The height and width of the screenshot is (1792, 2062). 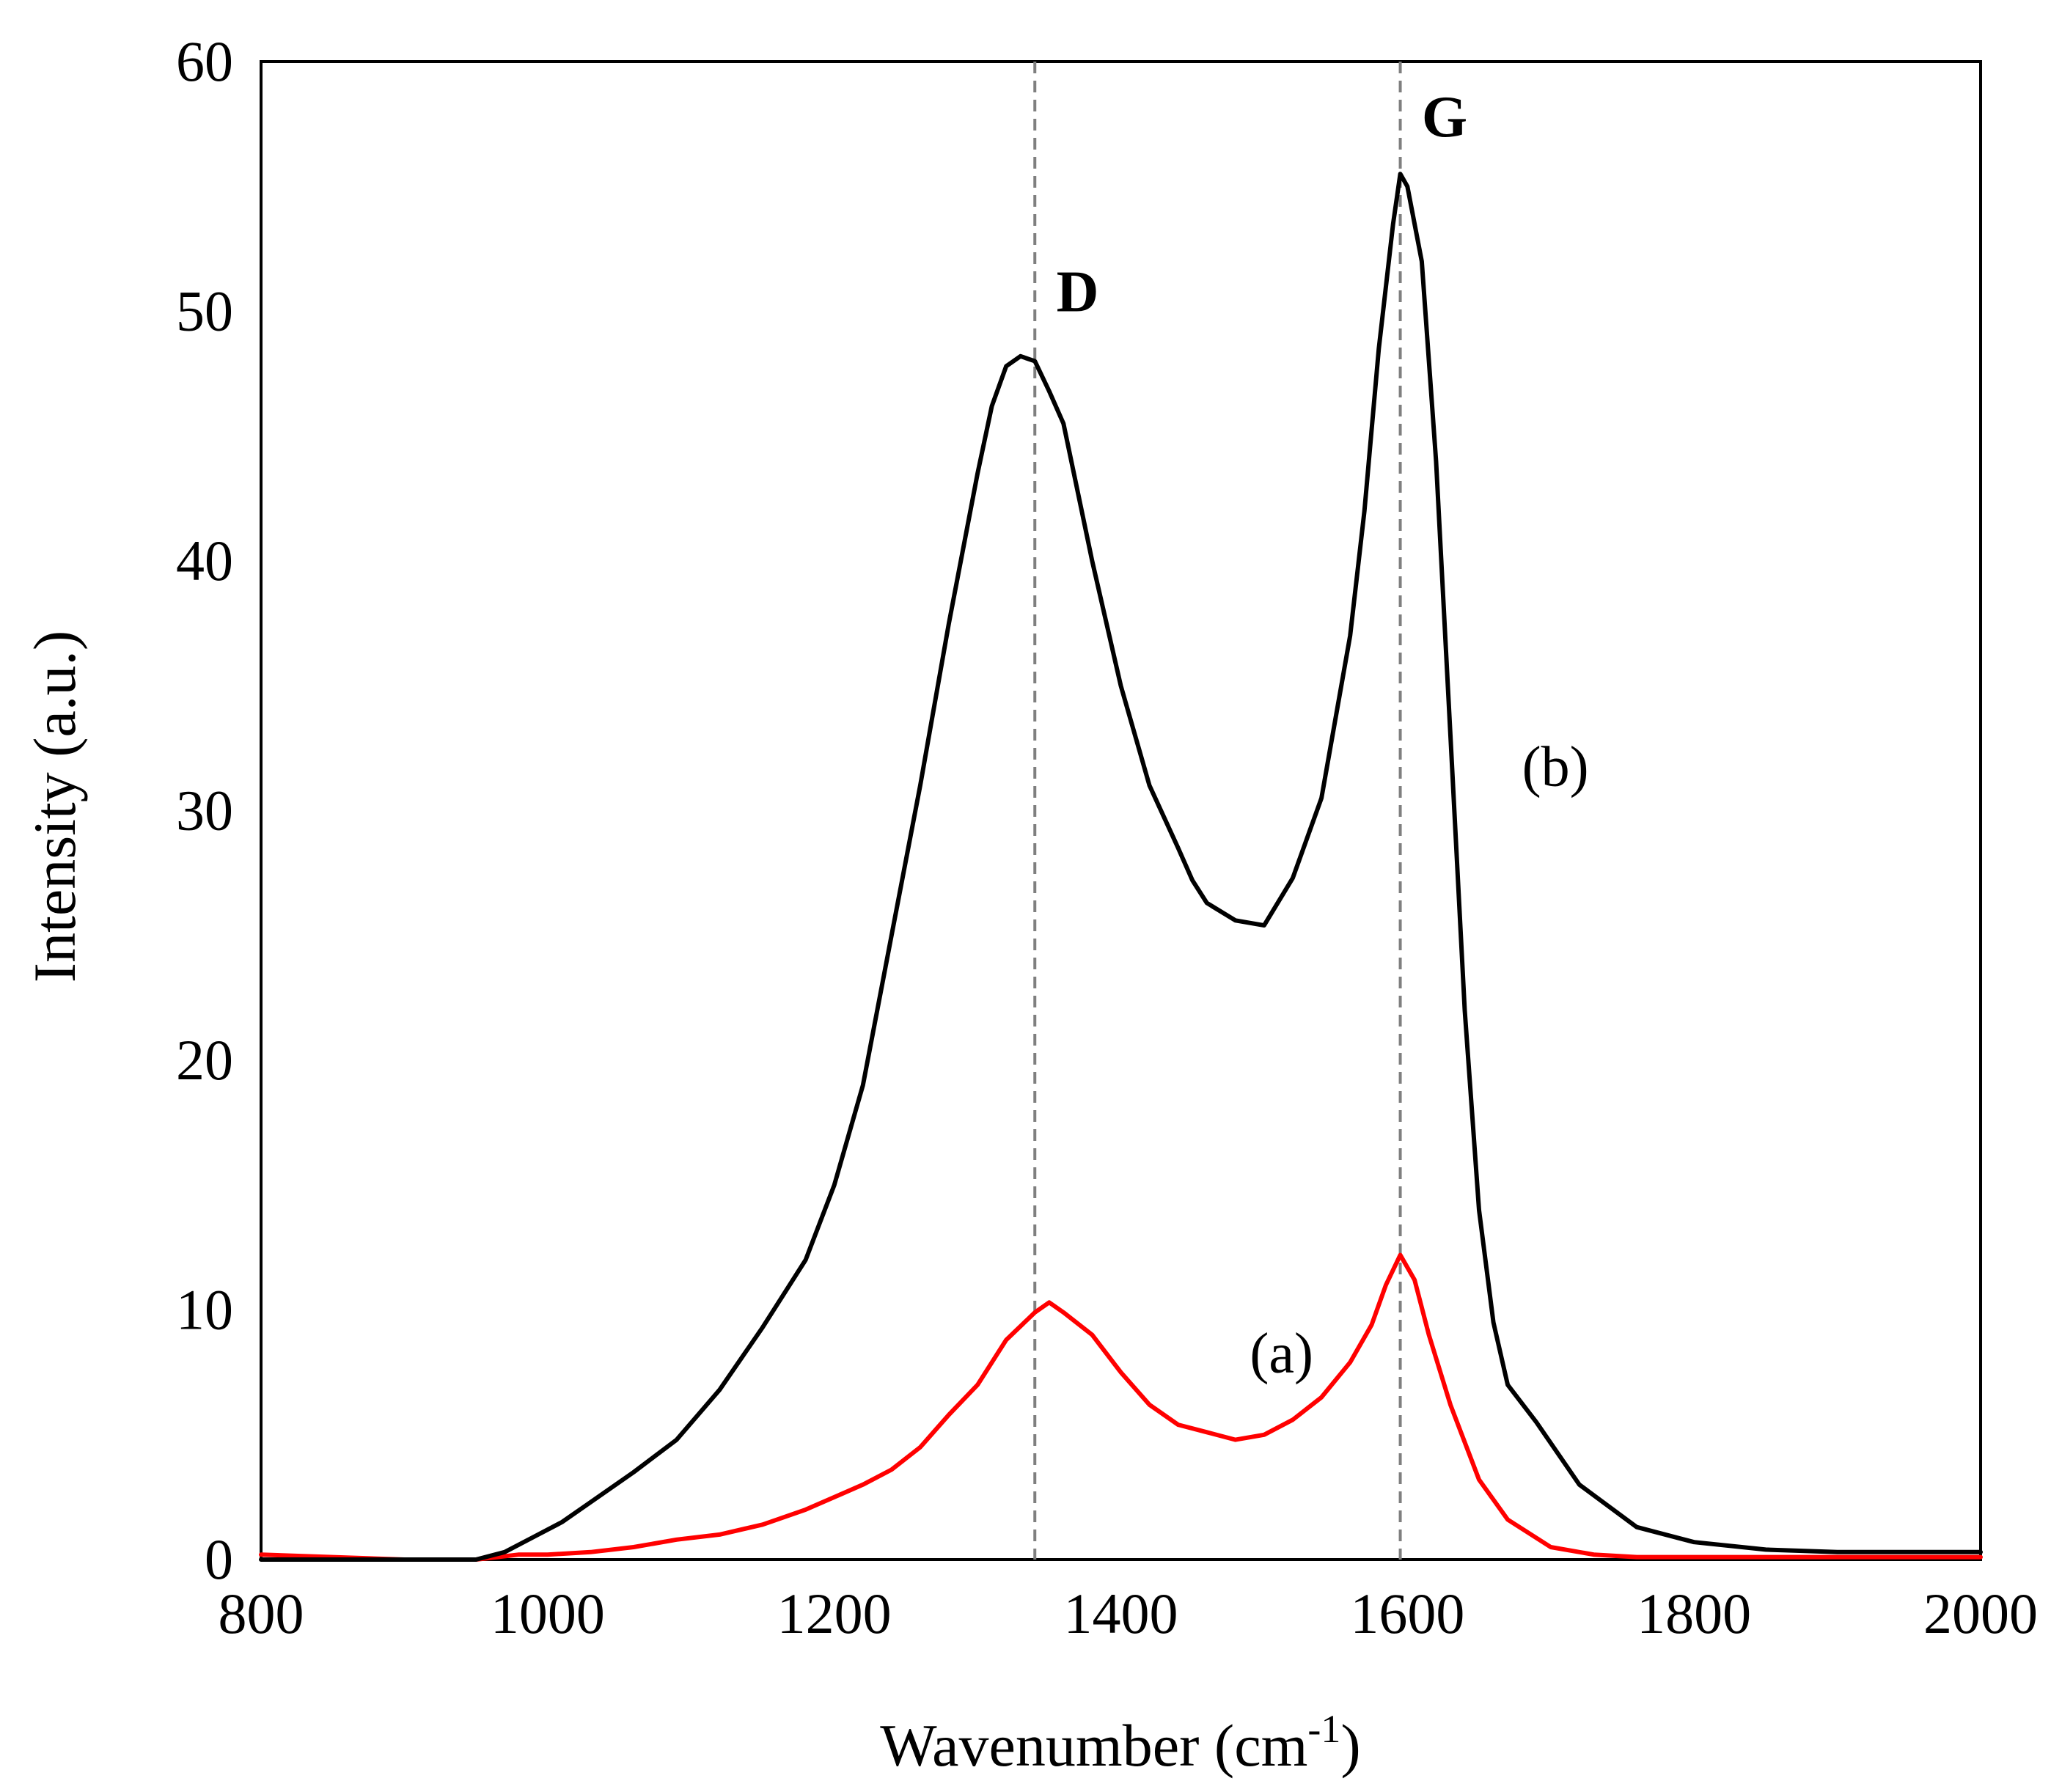 I want to click on series-label-a: (a), so click(x=1281, y=1353).